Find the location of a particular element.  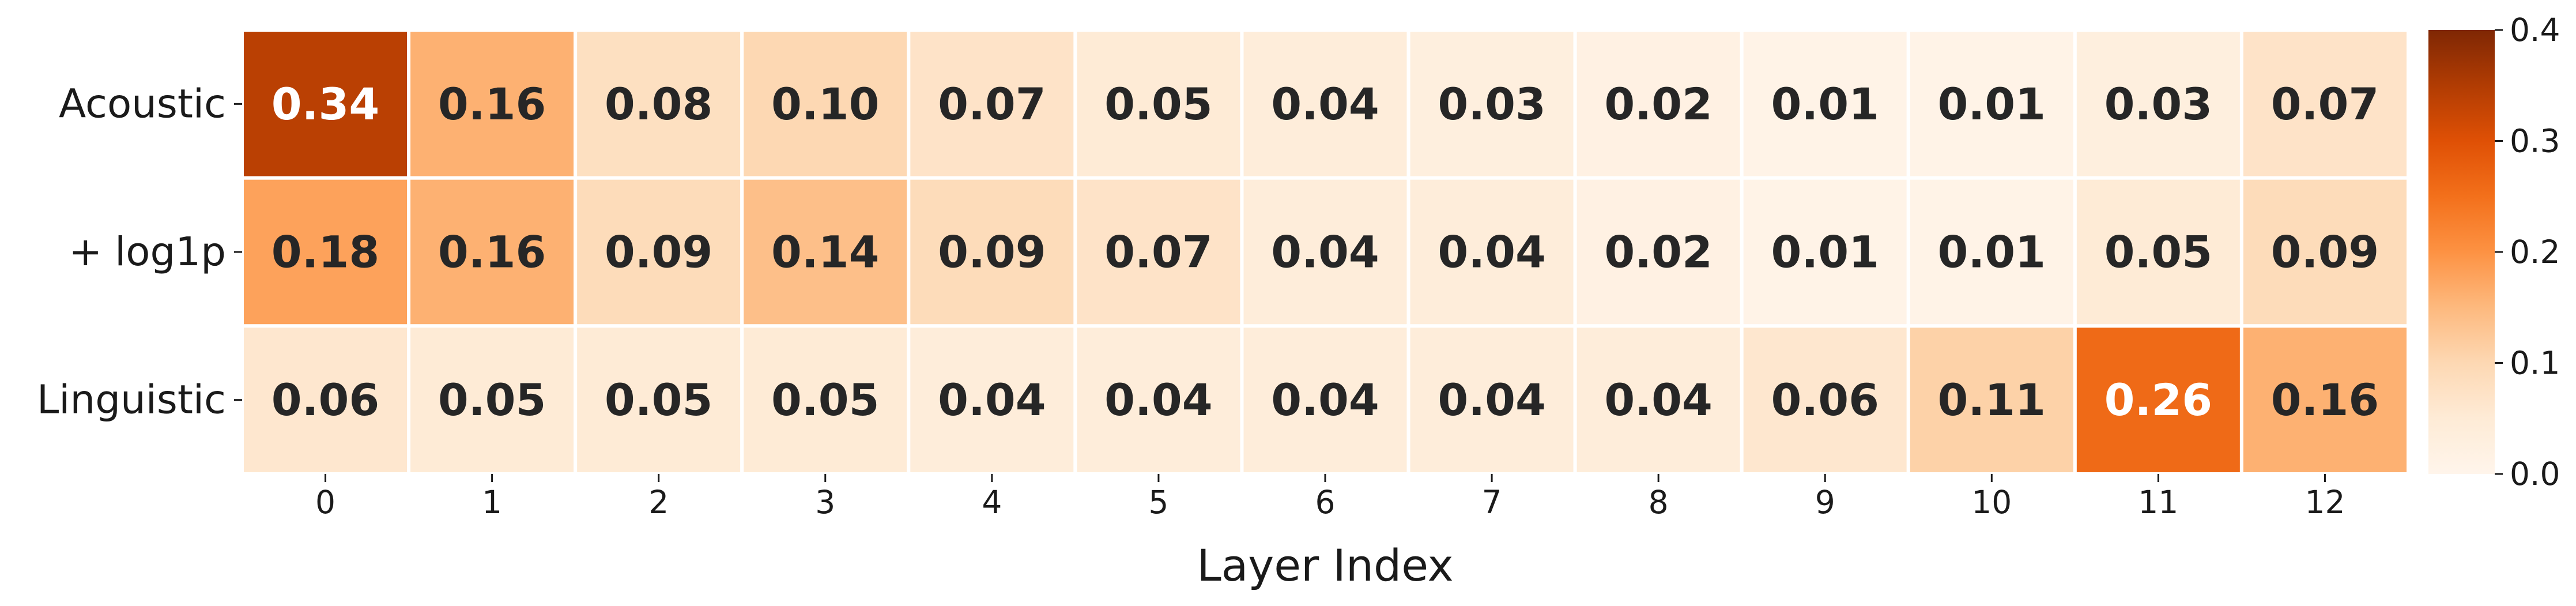

x-tick-label: 11 is located at coordinates (2158, 503).